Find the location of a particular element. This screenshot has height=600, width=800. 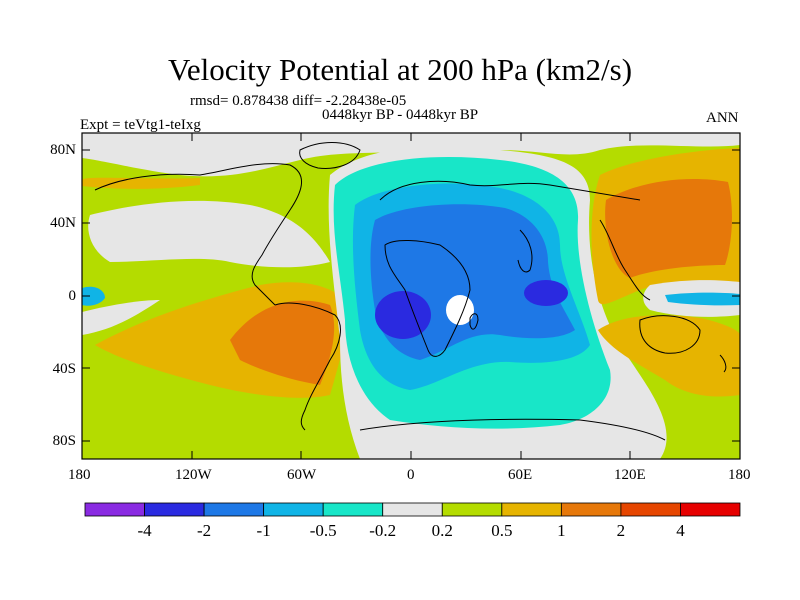

contour-pos-05-australia is located at coordinates (669, 356).